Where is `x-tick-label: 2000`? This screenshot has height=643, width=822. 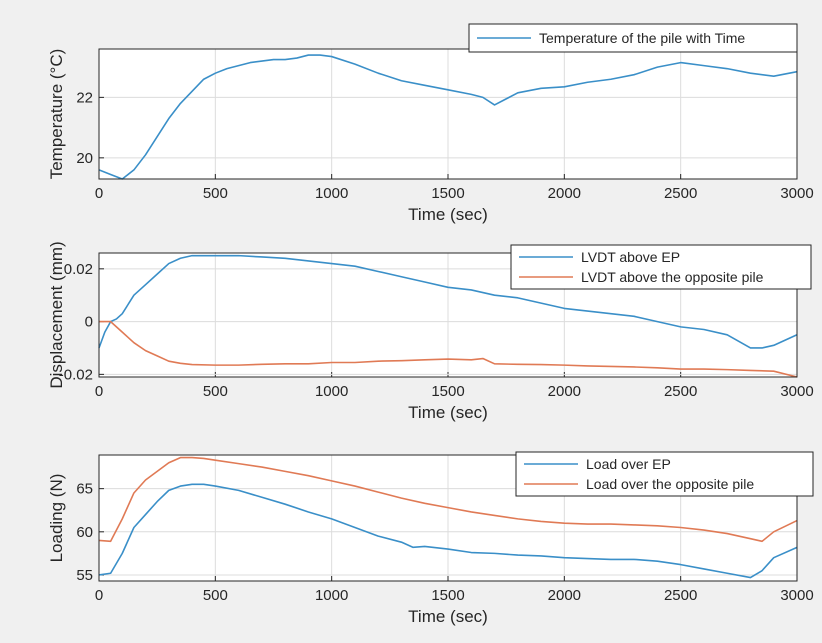 x-tick-label: 2000 is located at coordinates (564, 391).